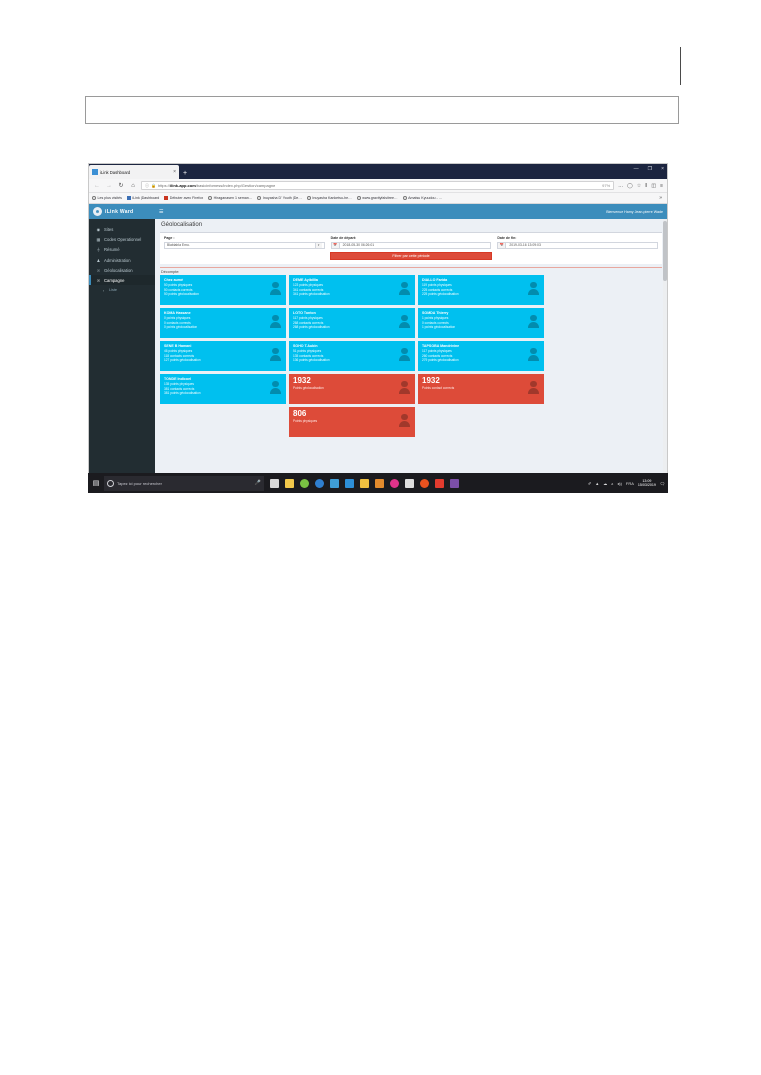  I want to click on sidebar-item-sites: ◉ Sites, so click(122, 229).